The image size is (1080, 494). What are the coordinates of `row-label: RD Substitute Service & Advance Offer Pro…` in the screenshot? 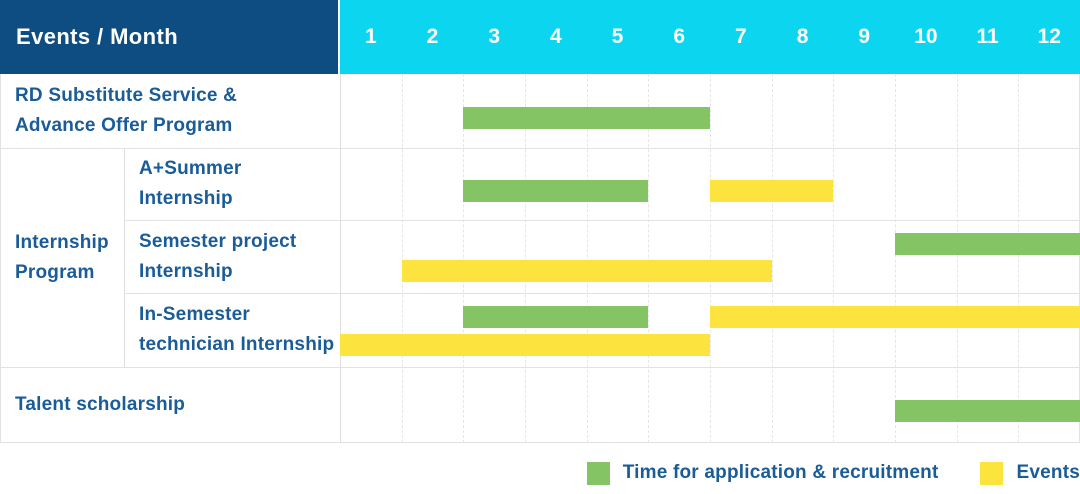 It's located at (170, 111).